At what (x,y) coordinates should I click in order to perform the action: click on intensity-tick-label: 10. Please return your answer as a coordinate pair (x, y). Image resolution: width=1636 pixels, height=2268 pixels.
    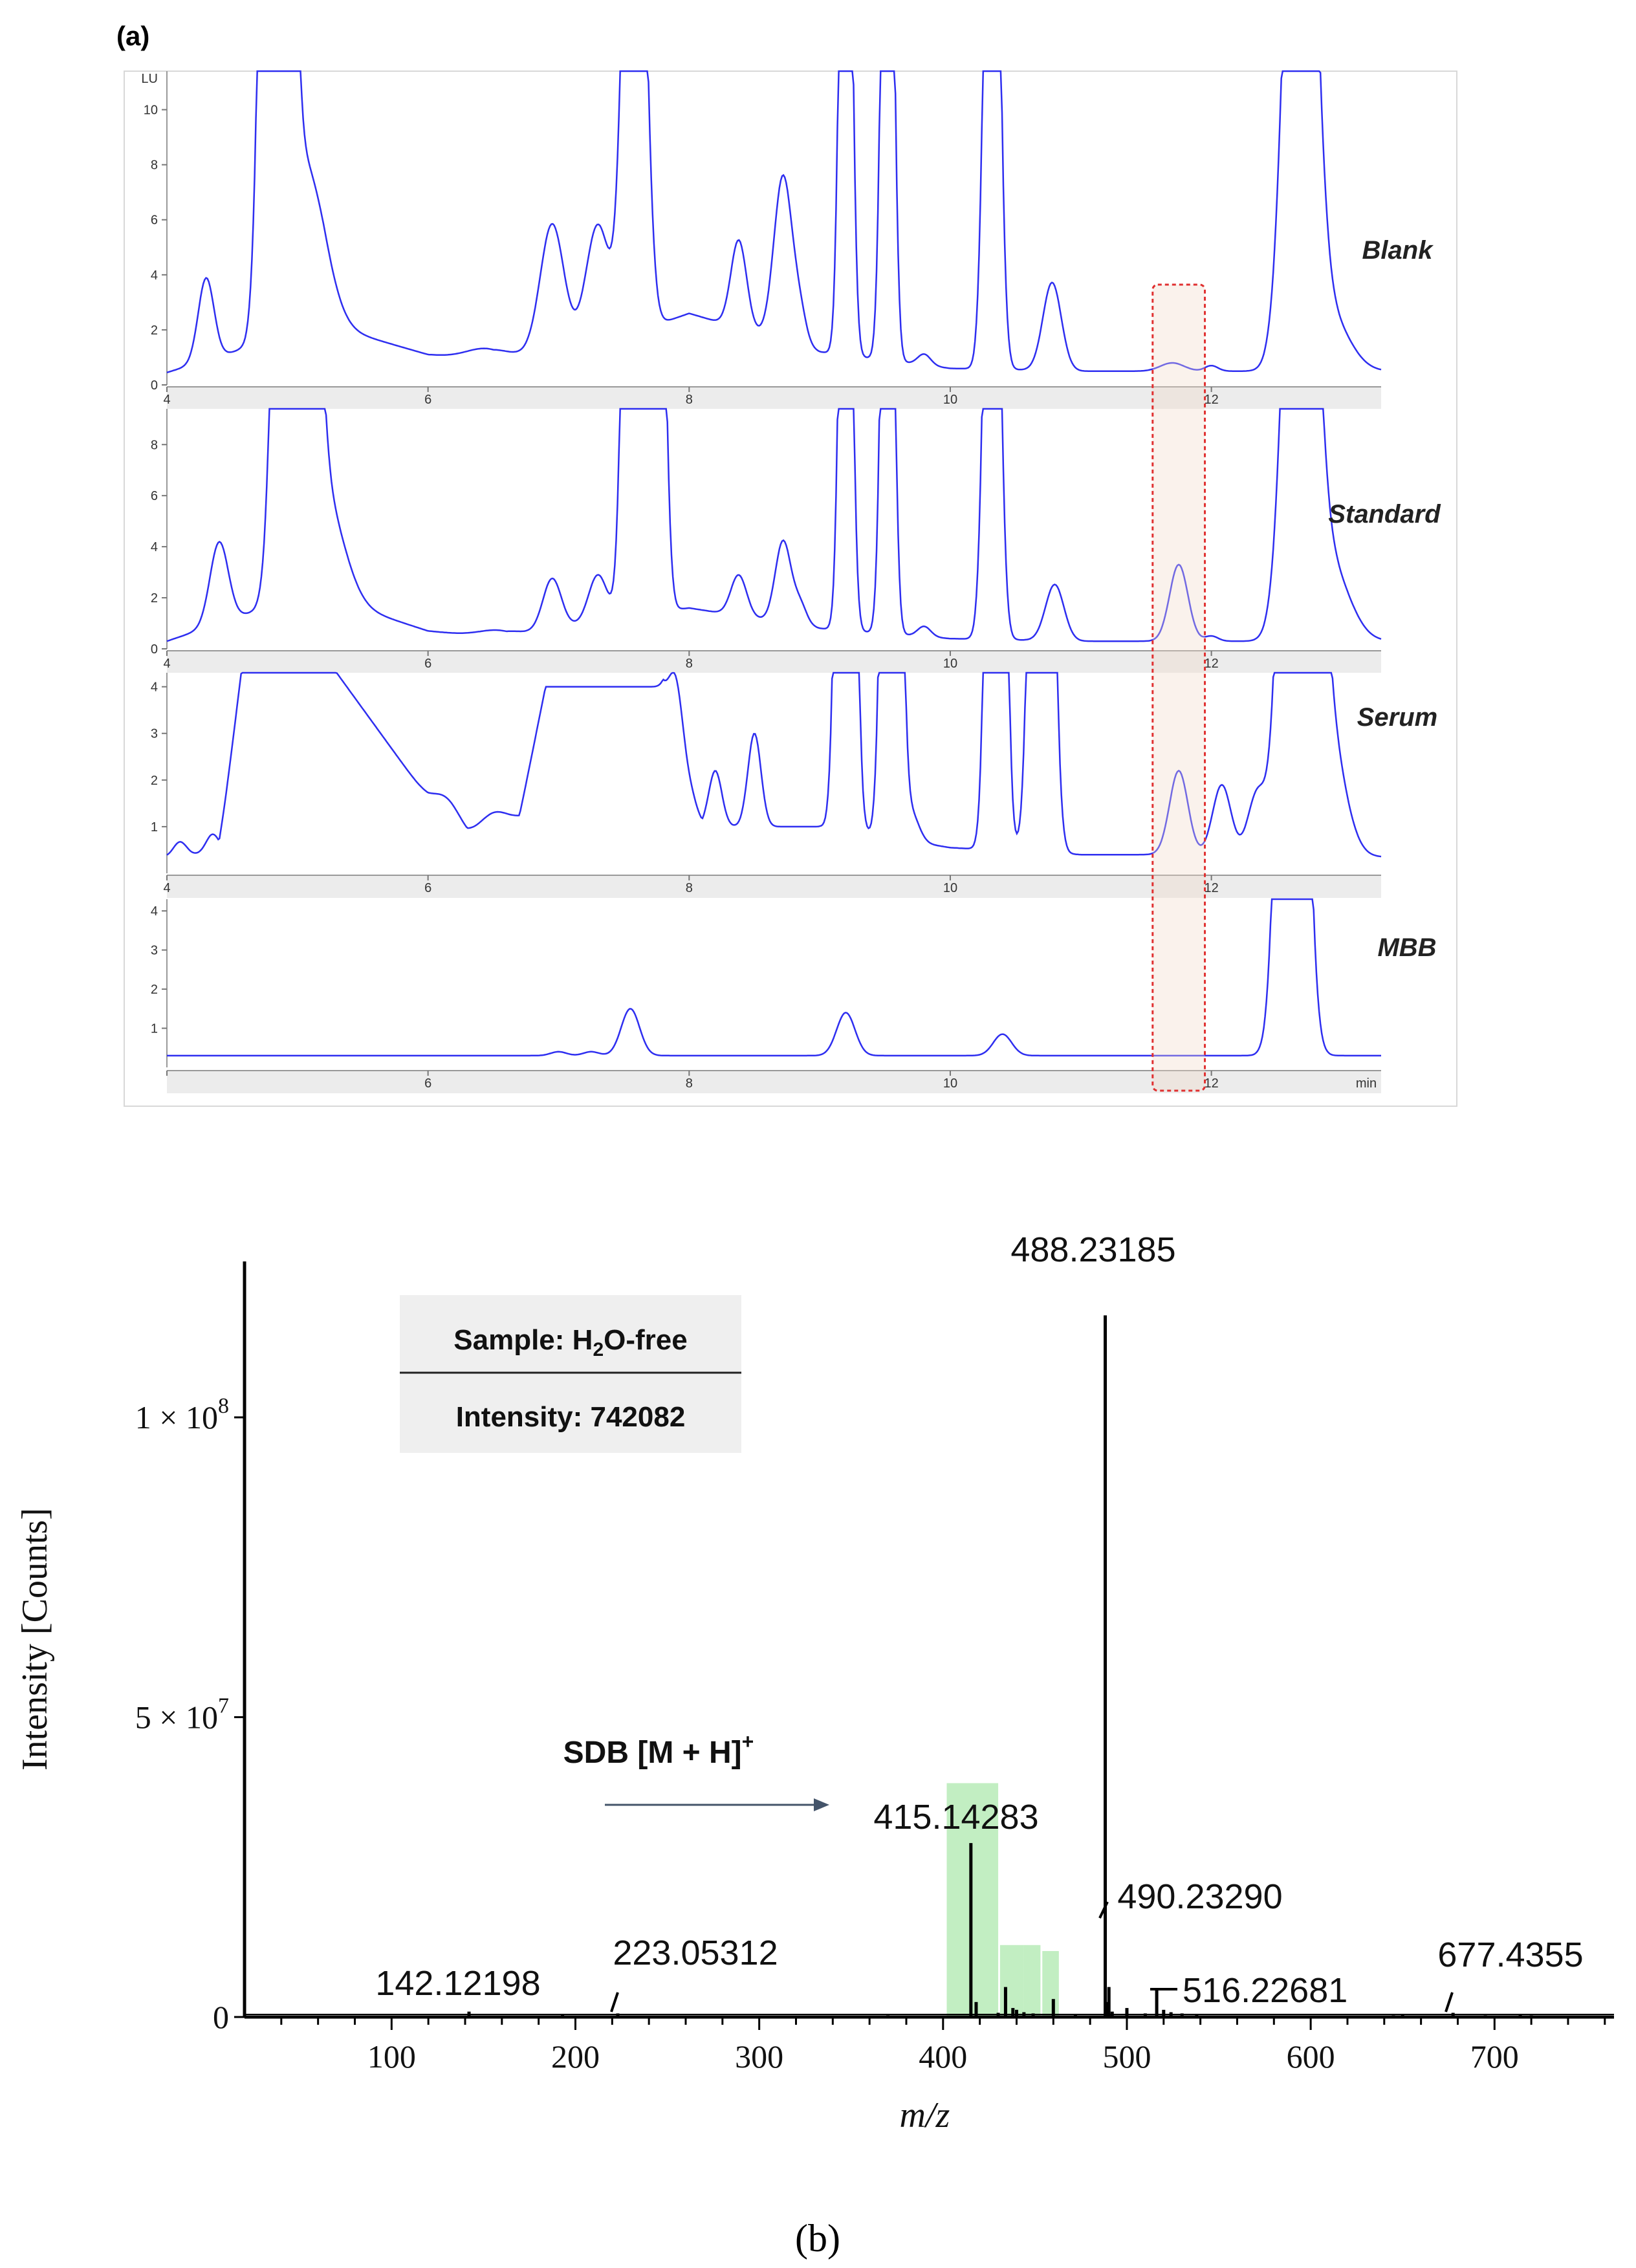
    Looking at the image, I should click on (151, 111).